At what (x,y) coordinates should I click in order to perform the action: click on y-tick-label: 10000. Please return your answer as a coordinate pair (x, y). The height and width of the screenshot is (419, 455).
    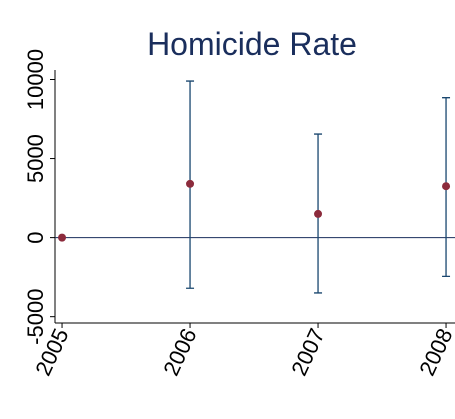
    Looking at the image, I should click on (35, 79).